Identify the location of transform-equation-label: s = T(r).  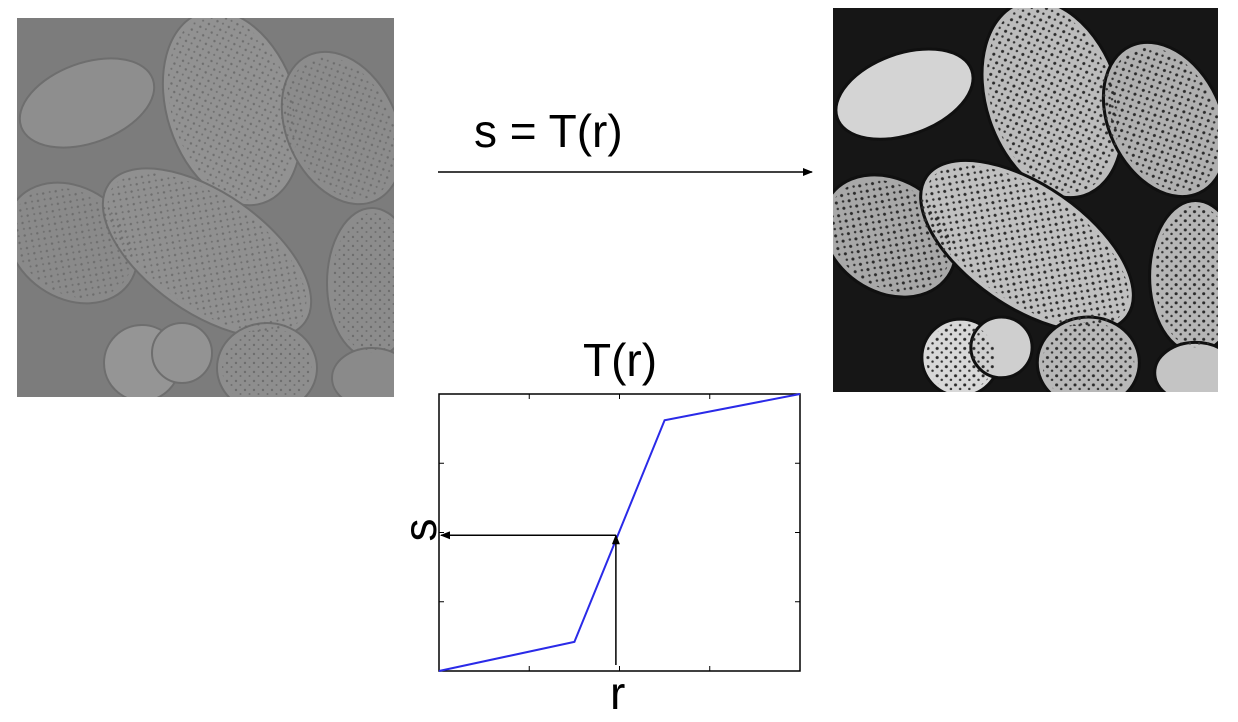
(548, 131).